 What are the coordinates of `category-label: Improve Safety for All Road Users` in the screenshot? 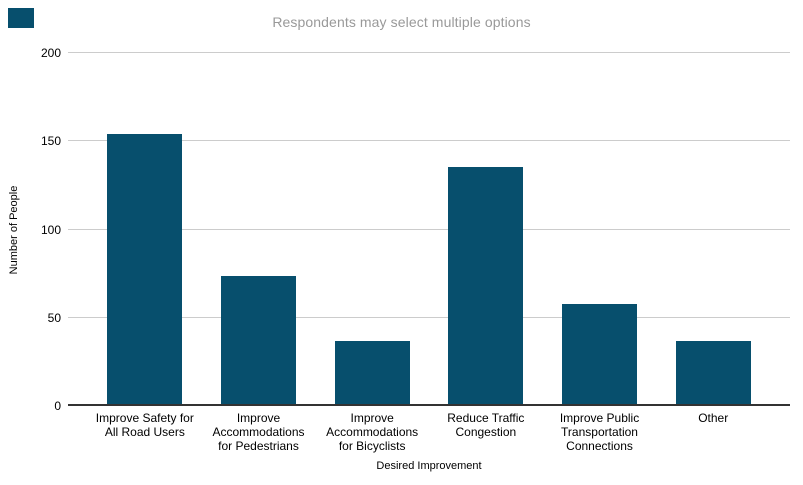 It's located at (144, 425).